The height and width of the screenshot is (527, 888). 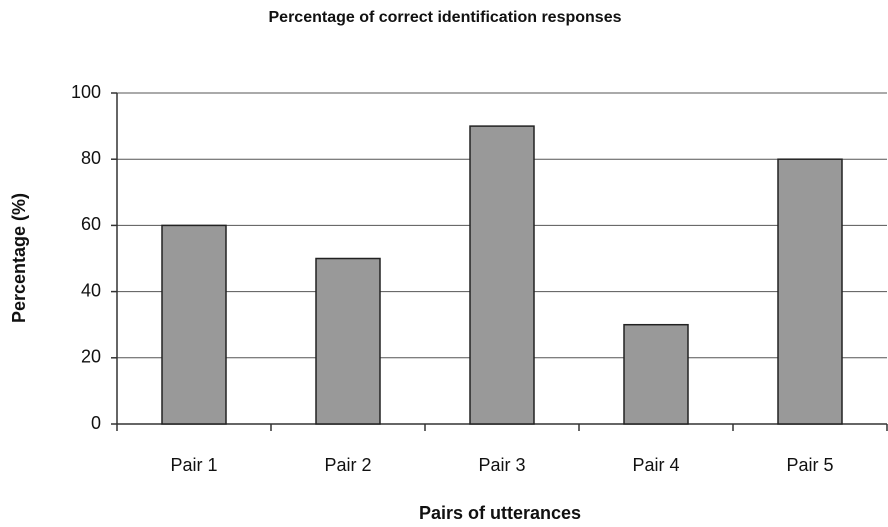 I want to click on x-tick-label: Pair 3, so click(x=501, y=465).